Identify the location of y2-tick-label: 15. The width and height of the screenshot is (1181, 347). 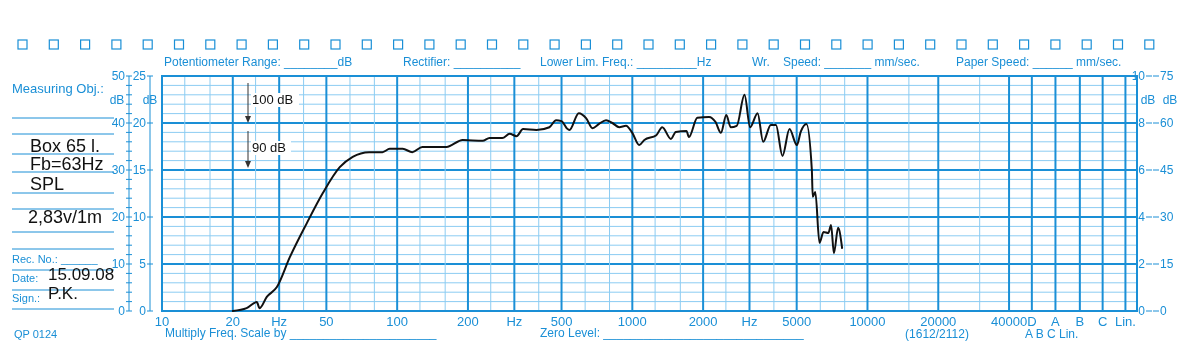
(139, 170).